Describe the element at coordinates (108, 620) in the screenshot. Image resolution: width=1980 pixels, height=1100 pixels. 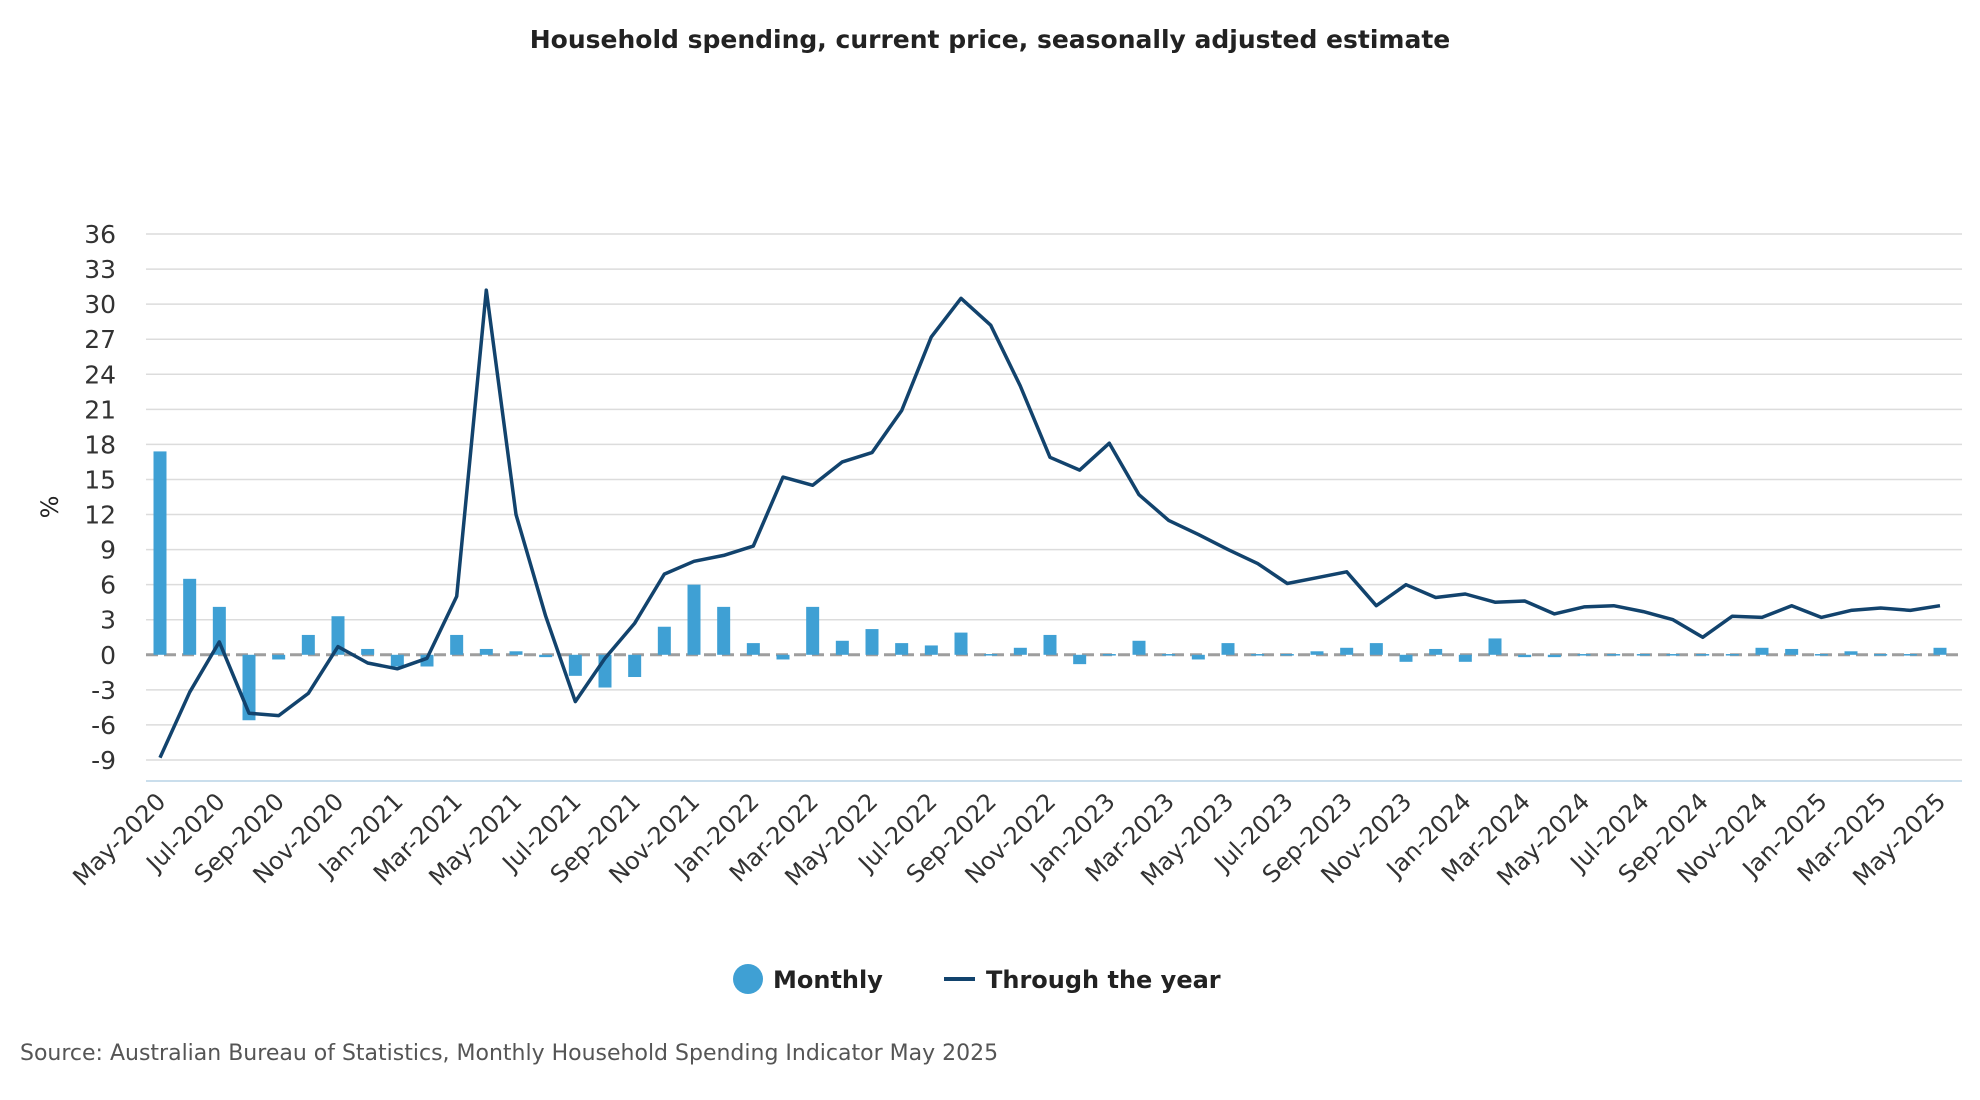
I see `y-tick-label: 3` at that location.